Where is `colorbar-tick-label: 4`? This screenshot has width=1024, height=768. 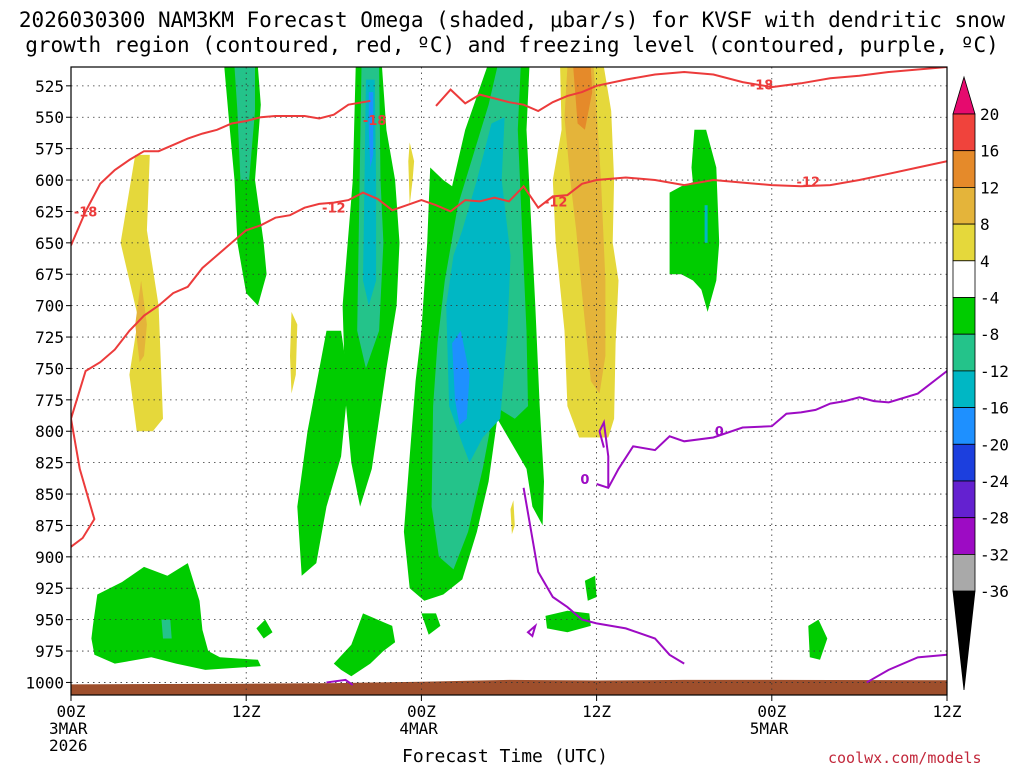
colorbar-tick-label: 4 is located at coordinates (985, 261).